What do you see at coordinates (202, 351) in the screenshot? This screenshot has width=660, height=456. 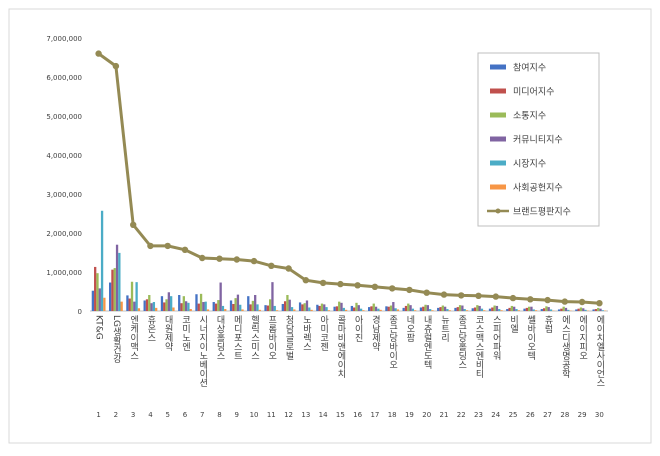 I see `category-label: 시너지이노베이션` at bounding box center [202, 351].